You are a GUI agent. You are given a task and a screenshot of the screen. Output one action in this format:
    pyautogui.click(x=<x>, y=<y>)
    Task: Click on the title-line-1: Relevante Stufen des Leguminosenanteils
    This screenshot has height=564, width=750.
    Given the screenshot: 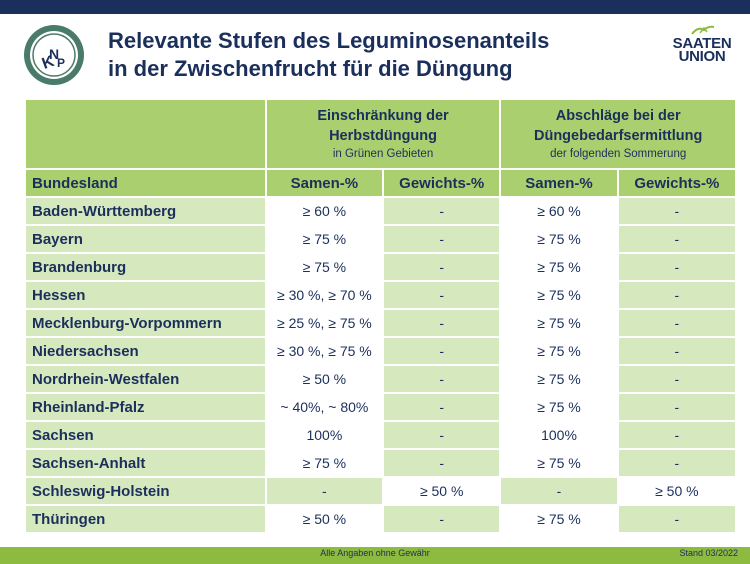 What is the action you would take?
    pyautogui.click(x=329, y=40)
    